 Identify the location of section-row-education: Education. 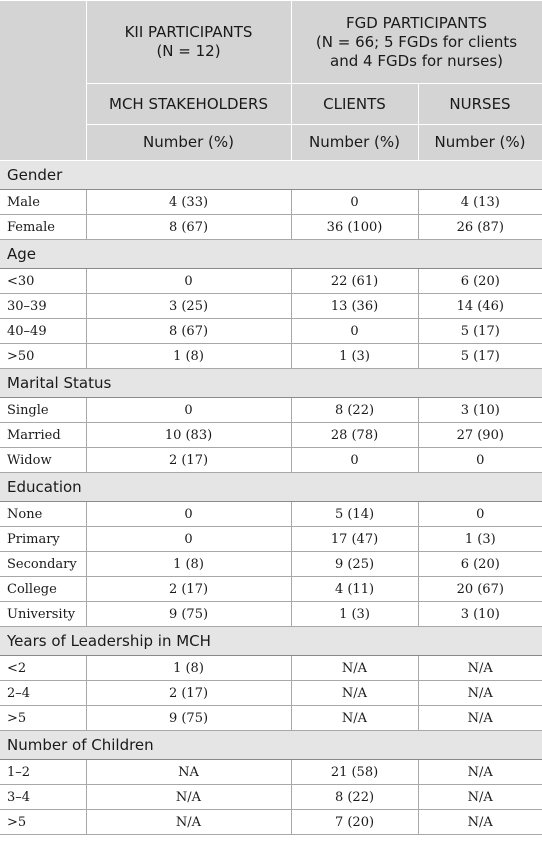
(271, 487).